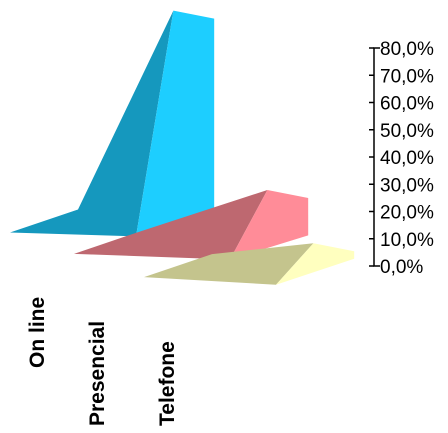  What do you see at coordinates (407, 240) in the screenshot?
I see `y-tick-label: 10,0%` at bounding box center [407, 240].